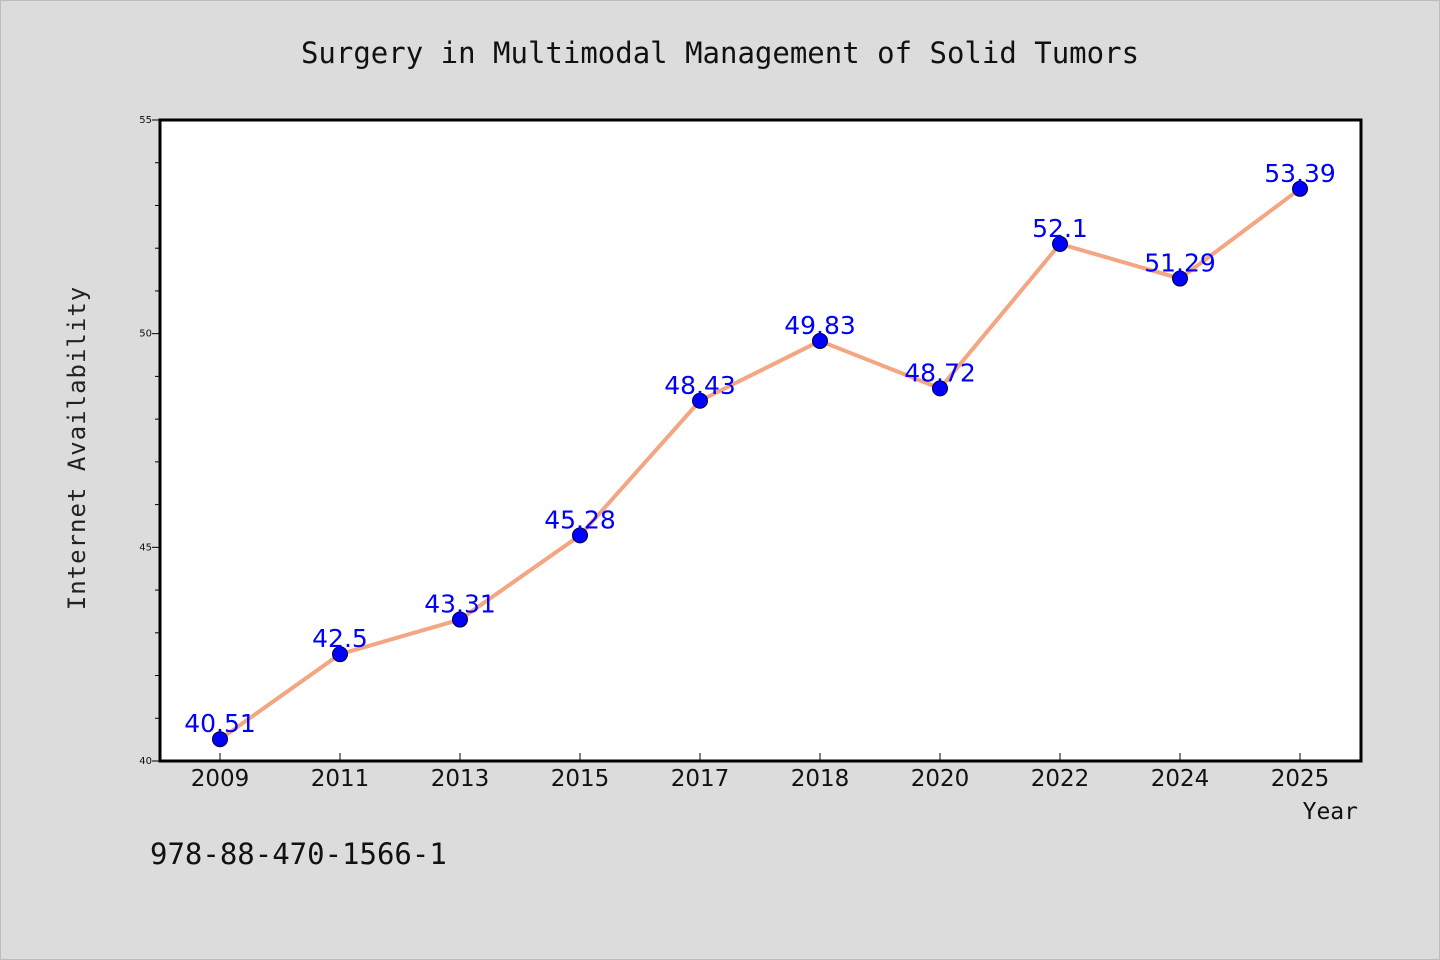 Image resolution: width=1440 pixels, height=960 pixels. What do you see at coordinates (157, 440) in the screenshot?
I see `y-minor-ticks` at bounding box center [157, 440].